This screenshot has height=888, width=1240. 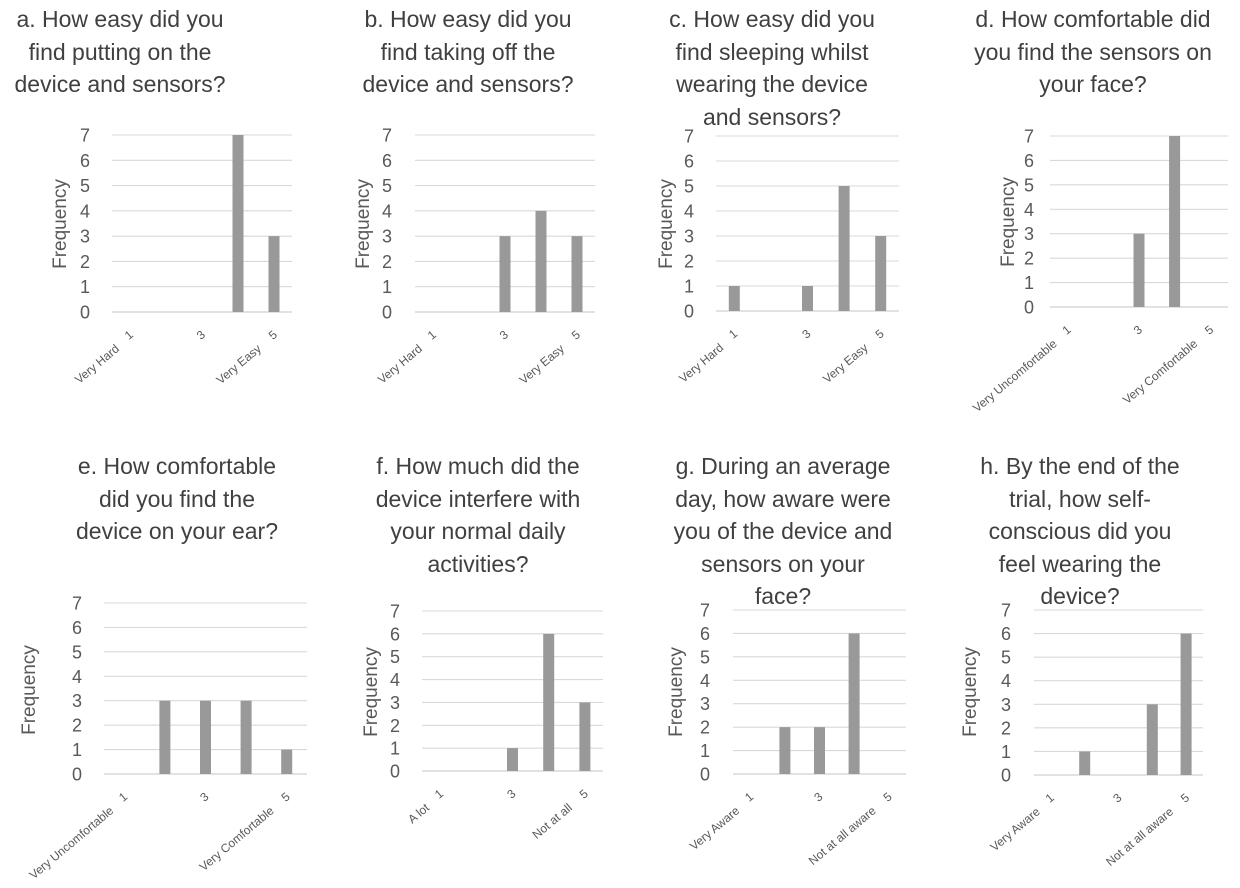 What do you see at coordinates (171, 256) in the screenshot?
I see `chart-a: 0 1 2 3 4 5 6 7 Frequency 1 3 5 Very Hard Very Easy` at bounding box center [171, 256].